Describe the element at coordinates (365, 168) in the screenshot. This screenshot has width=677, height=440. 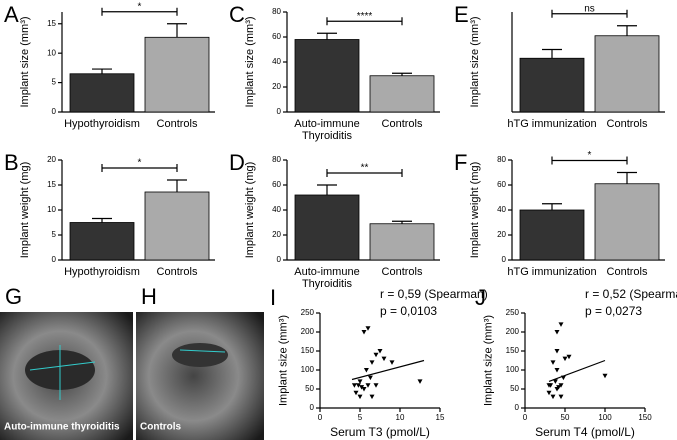
I see `significance: **` at that location.